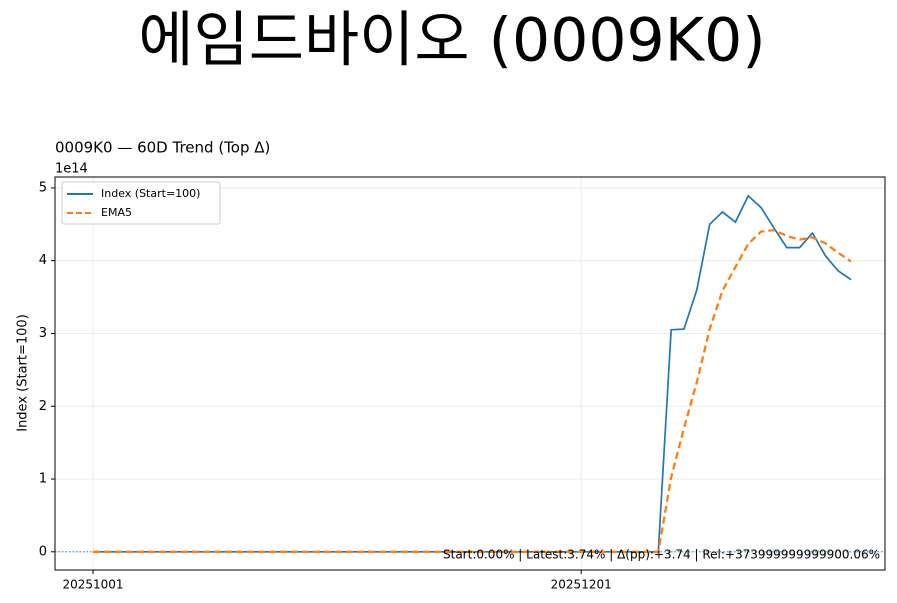  Describe the element at coordinates (43, 260) in the screenshot. I see `y-tick-label: 4` at that location.